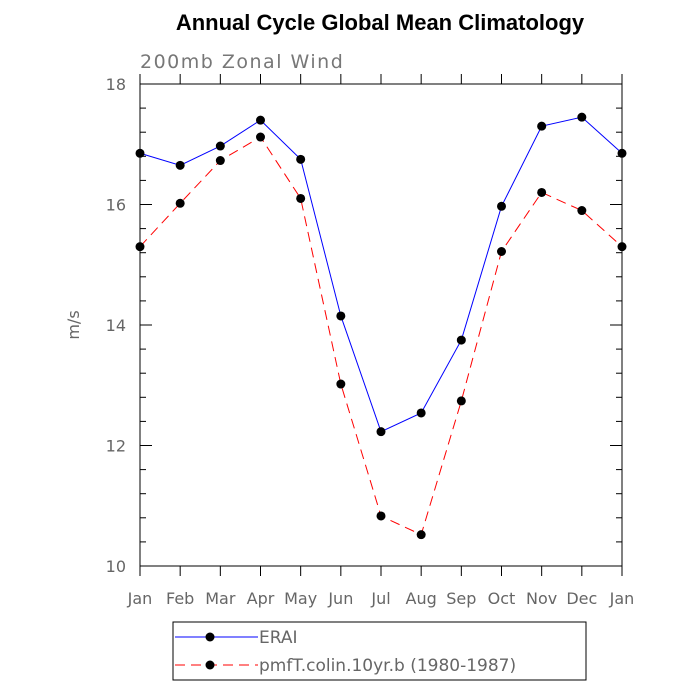  I want to click on legend-label-pmft: pmfT.colin.10yr.b (1980-1987), so click(387, 666).